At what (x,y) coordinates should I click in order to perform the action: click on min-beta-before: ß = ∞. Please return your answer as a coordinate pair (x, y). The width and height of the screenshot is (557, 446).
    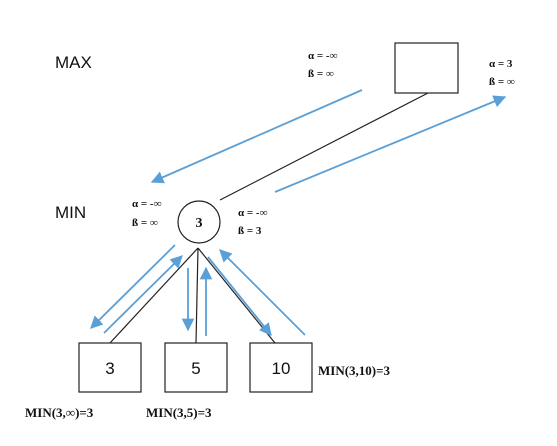
    Looking at the image, I should click on (145, 223).